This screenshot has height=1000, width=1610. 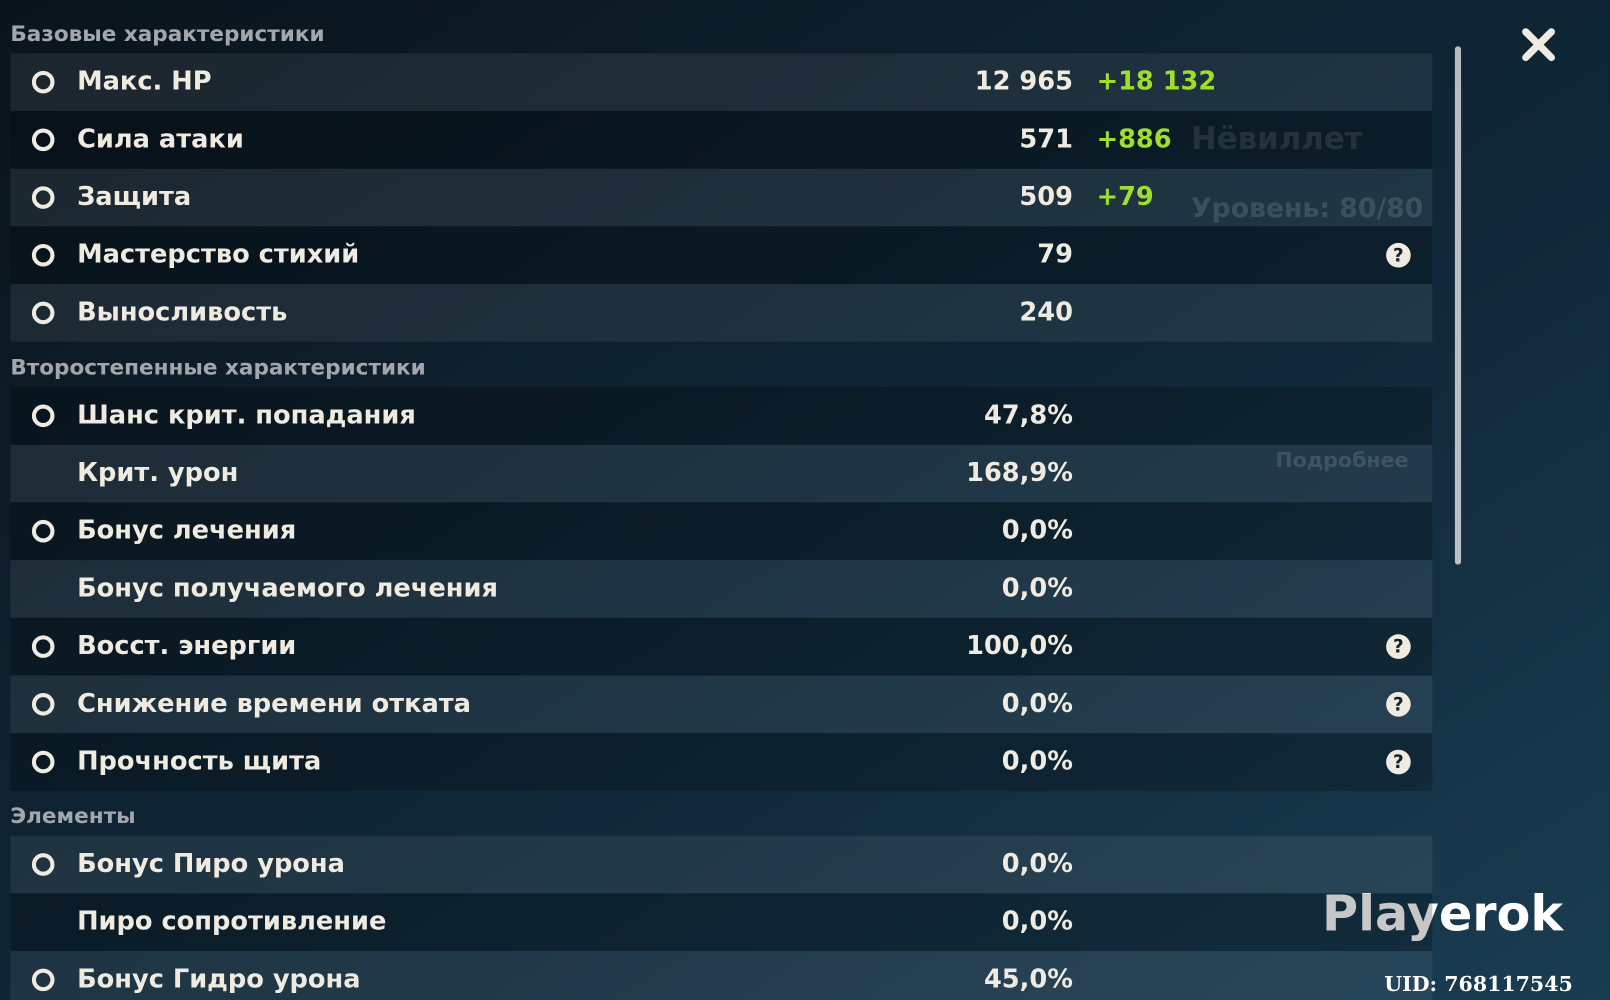 I want to click on section-title: Второстепенные характеристики, so click(x=217, y=368).